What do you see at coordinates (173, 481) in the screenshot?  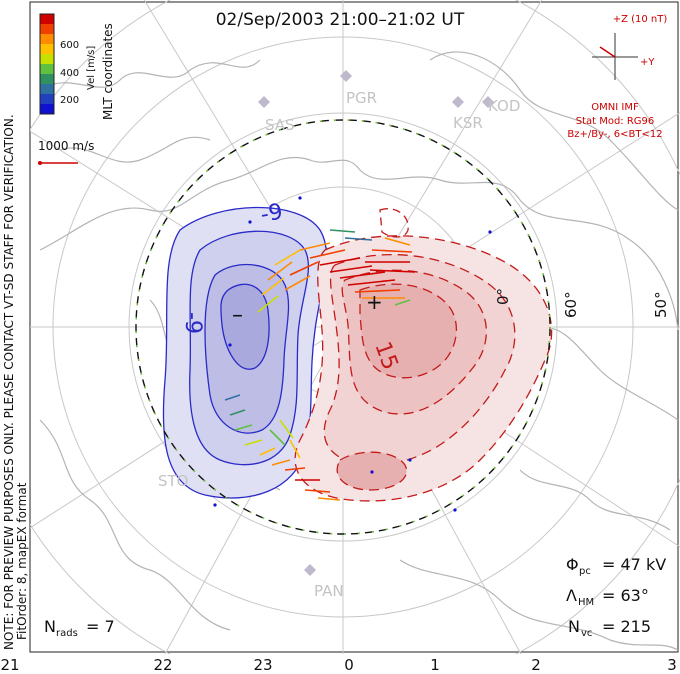 I see `station-label-sto: STO` at bounding box center [173, 481].